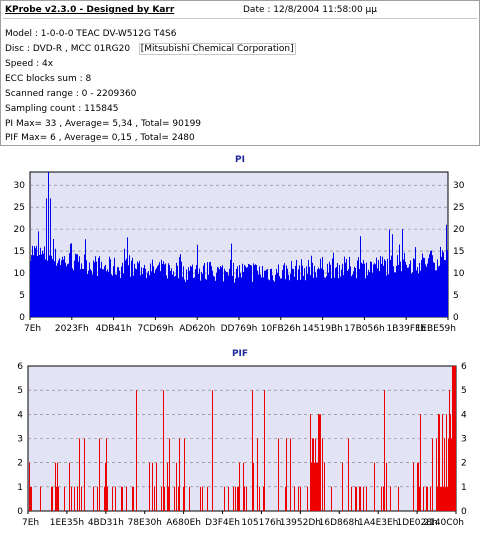 This screenshot has width=480, height=534. I want to click on x-tick-label: 1DE028h, so click(416, 523).